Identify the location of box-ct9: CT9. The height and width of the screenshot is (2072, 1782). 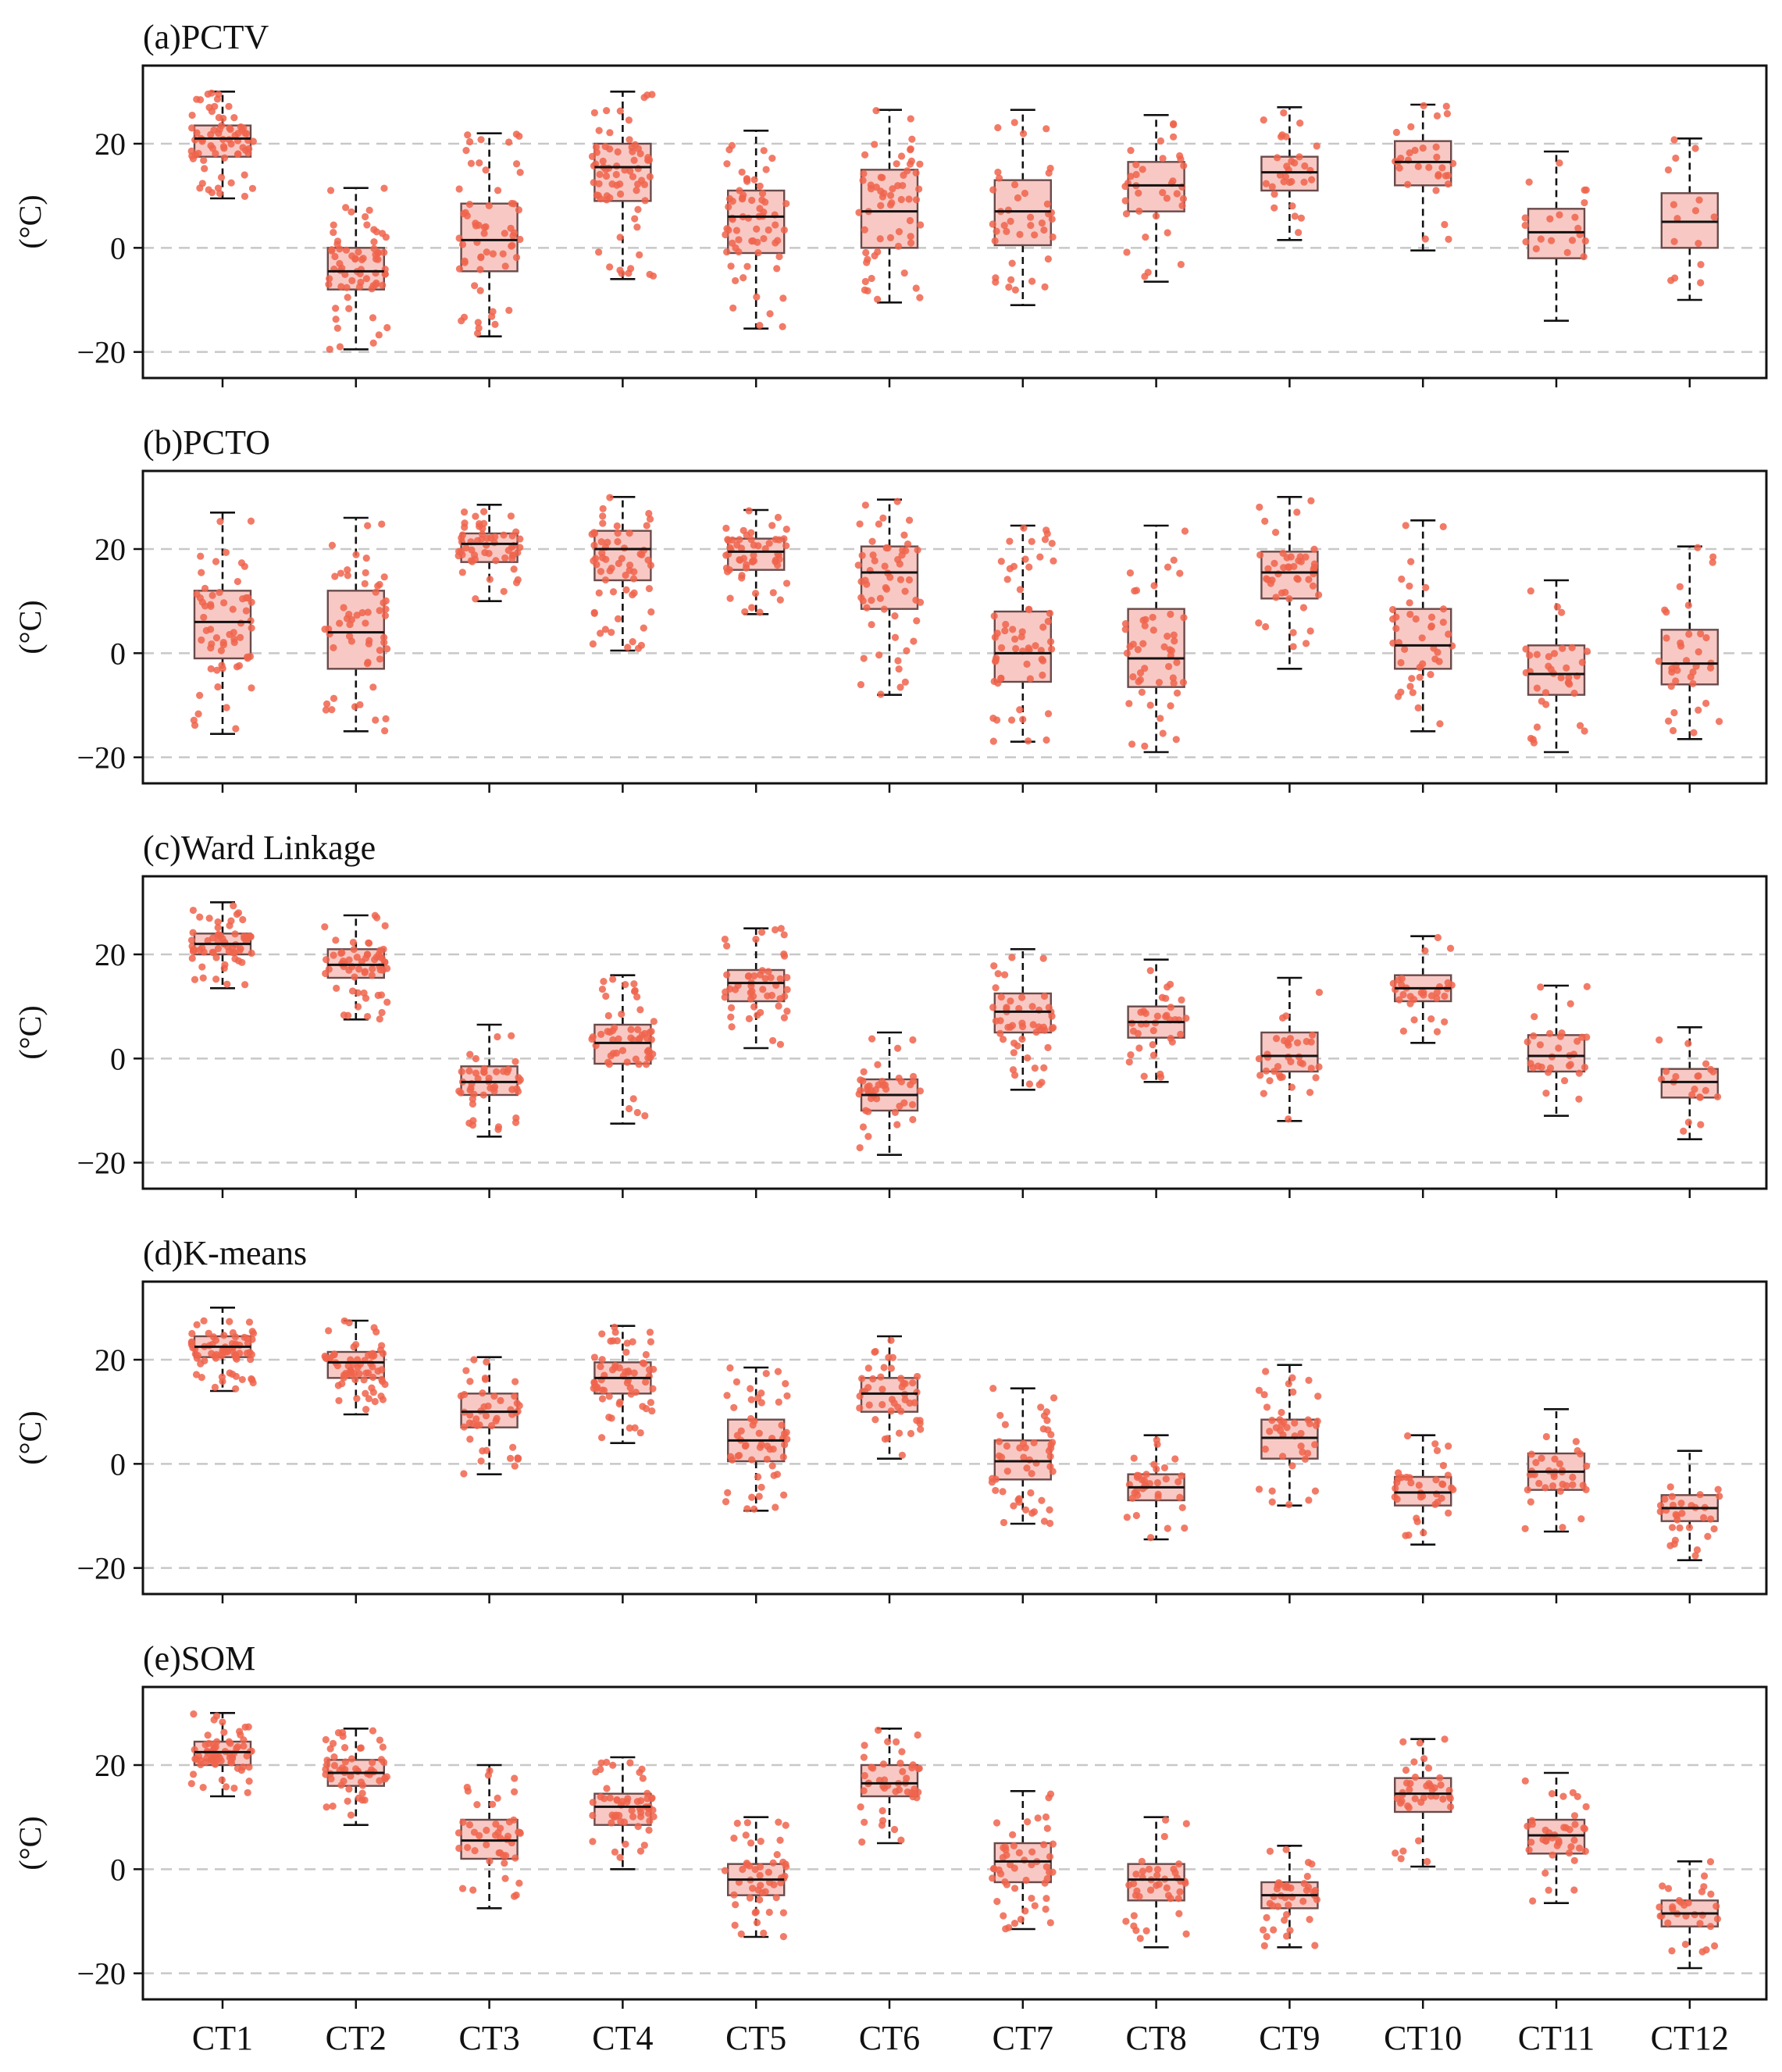
(1290, 1951).